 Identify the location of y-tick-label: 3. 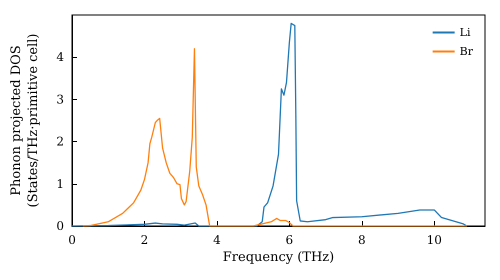
(60, 99).